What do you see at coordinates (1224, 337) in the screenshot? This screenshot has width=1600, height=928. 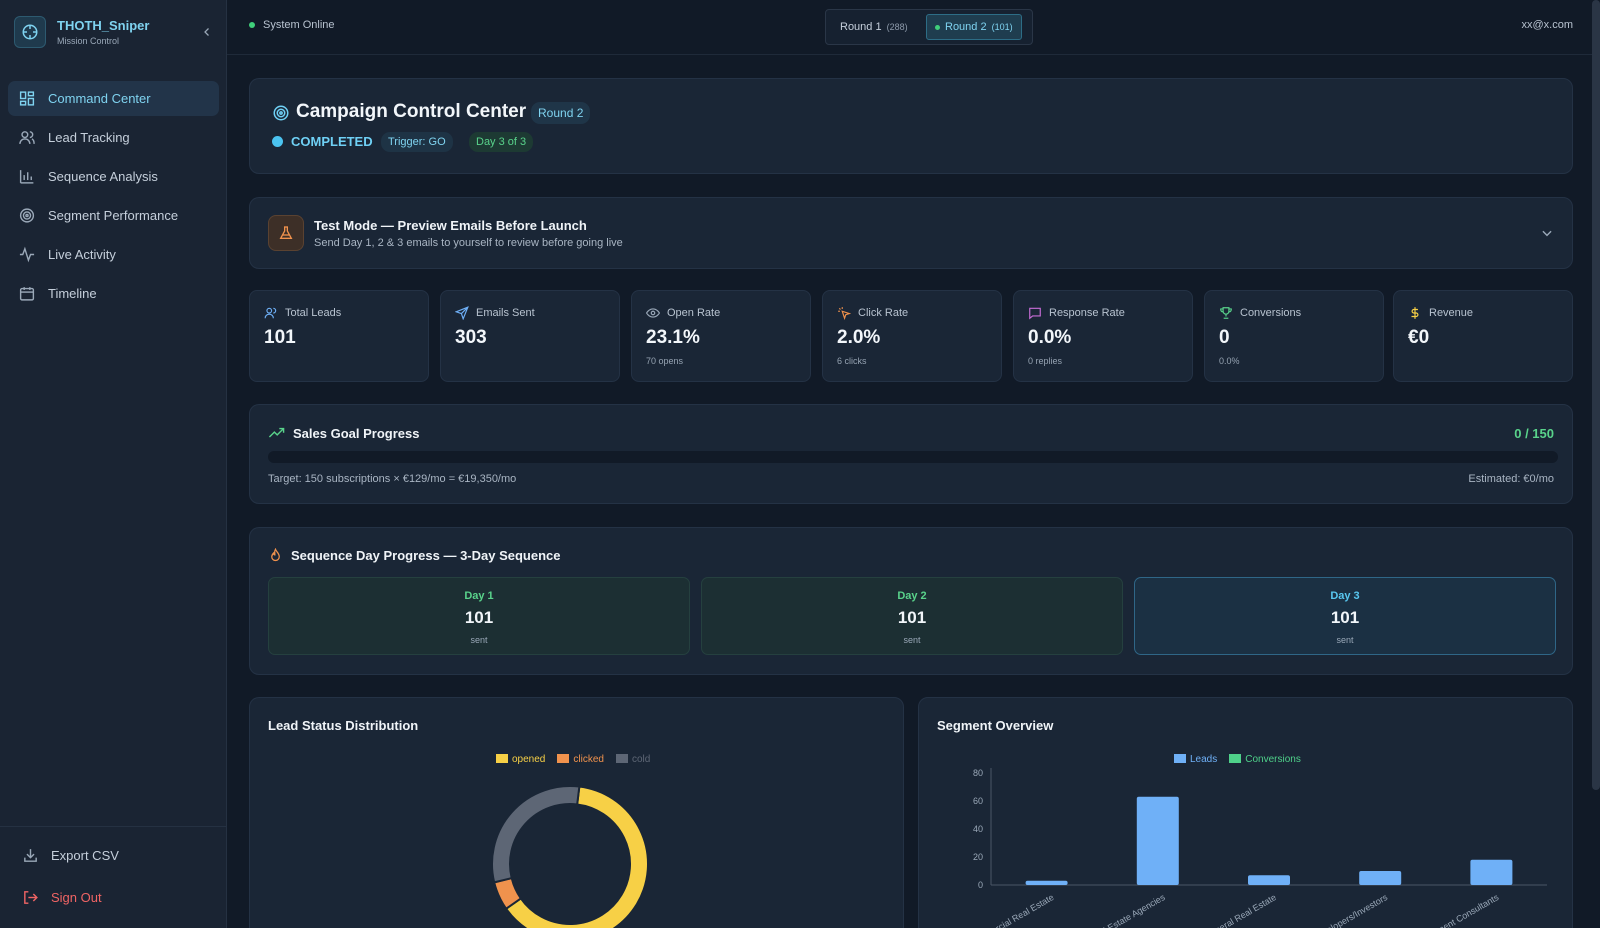 I see `metric-value: 0` at bounding box center [1224, 337].